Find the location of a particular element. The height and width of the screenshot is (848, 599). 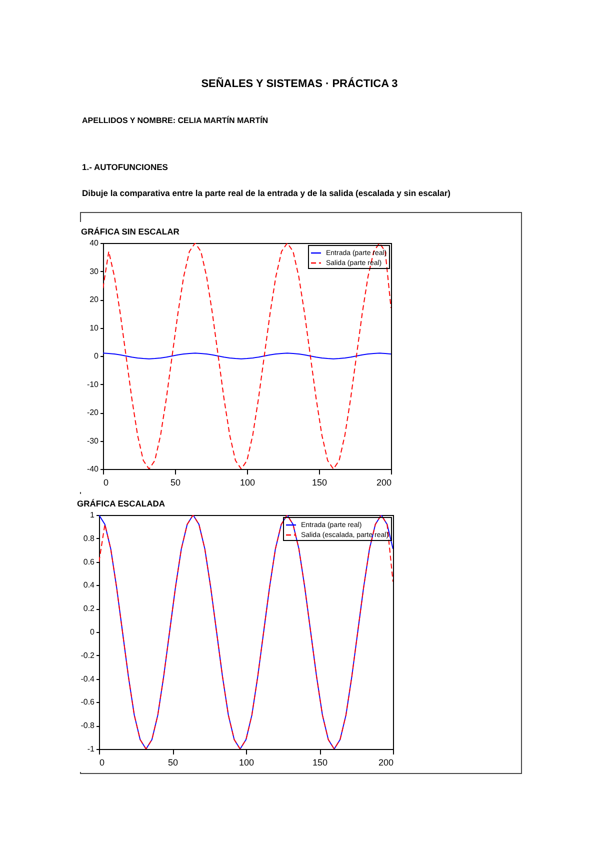

y-tick-label: 20 is located at coordinates (95, 299).